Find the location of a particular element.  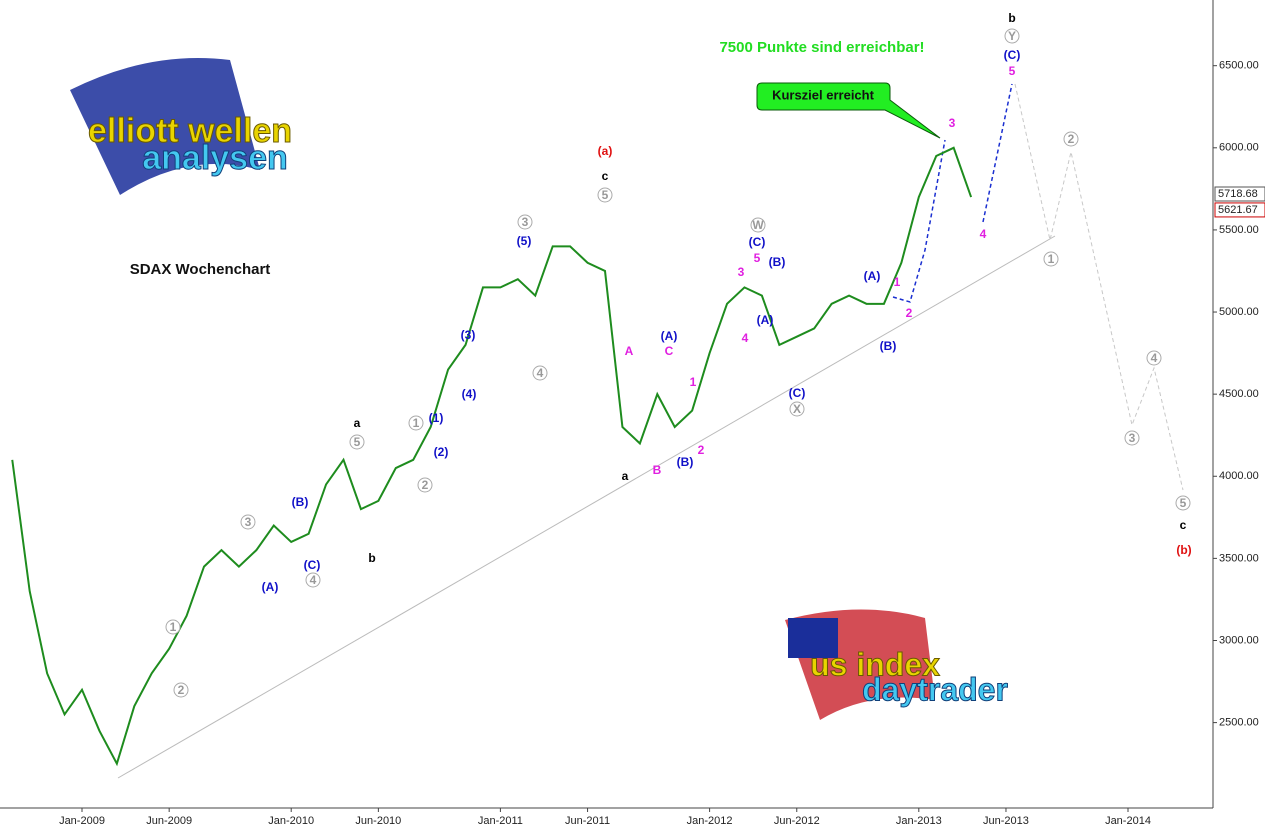

price-marker-label: 5621.67 is located at coordinates (1238, 210).